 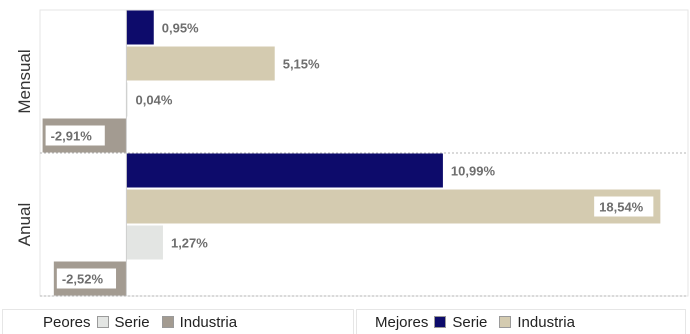 I want to click on legend-label-peores-industria: Industria, so click(x=208, y=322).